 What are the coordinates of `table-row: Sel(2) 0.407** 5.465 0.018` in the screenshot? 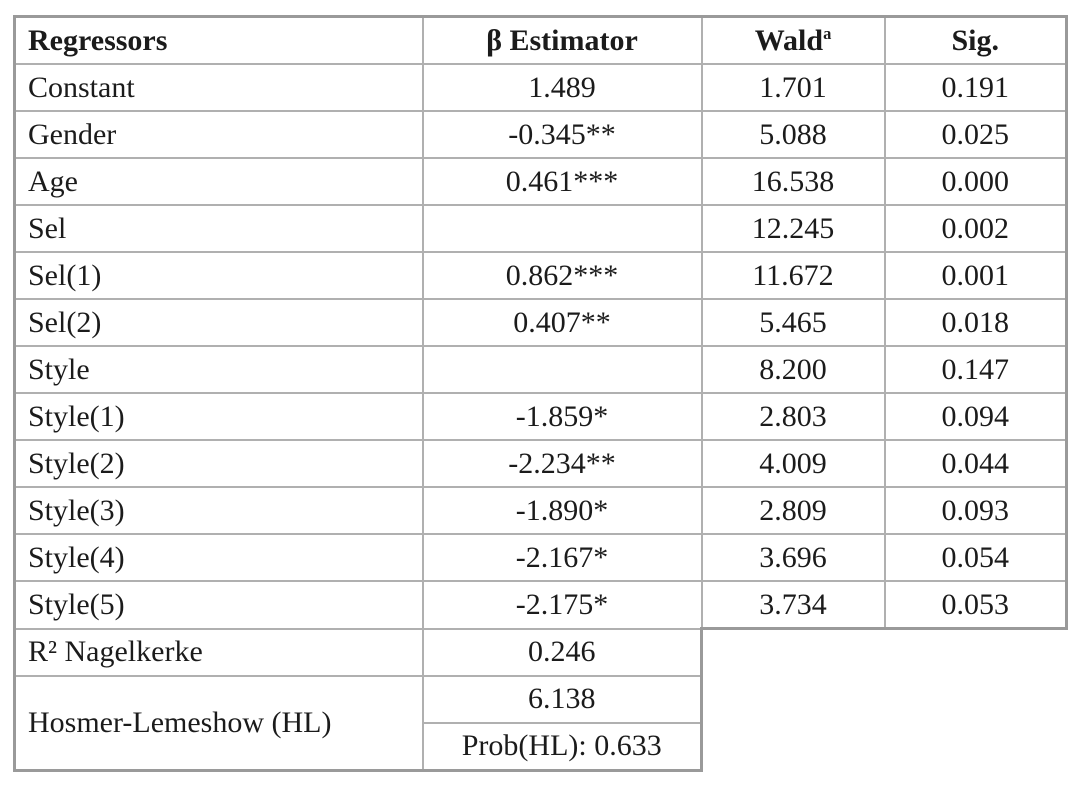 It's located at (540, 322).